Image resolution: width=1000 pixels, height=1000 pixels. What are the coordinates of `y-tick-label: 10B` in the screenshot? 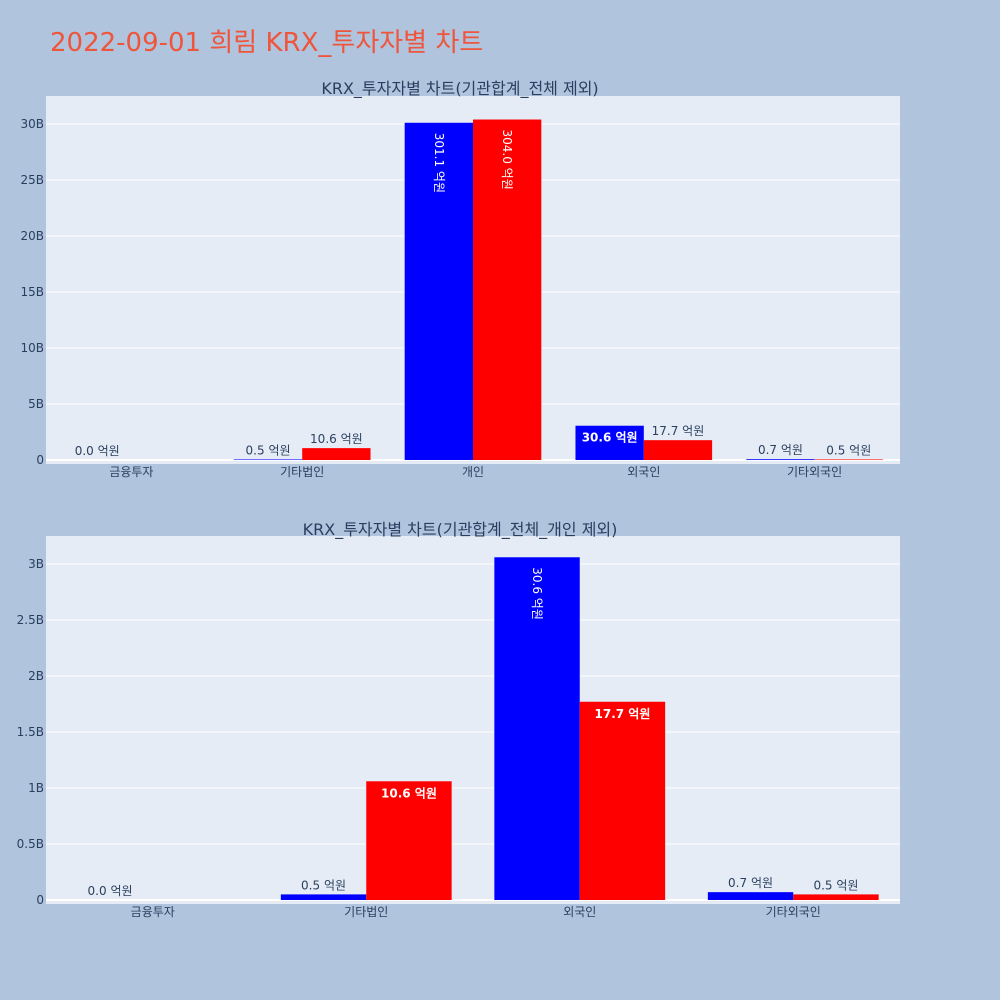 It's located at (32, 348).